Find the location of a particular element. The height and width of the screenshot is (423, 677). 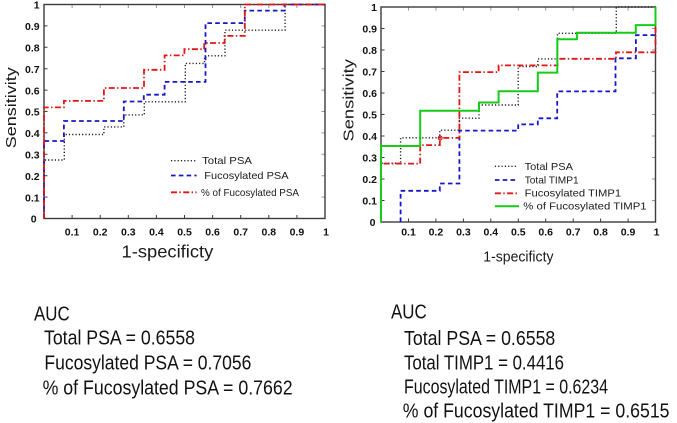

svg-text: Fucosylated PSA = 0.7056 is located at coordinates (147, 363).